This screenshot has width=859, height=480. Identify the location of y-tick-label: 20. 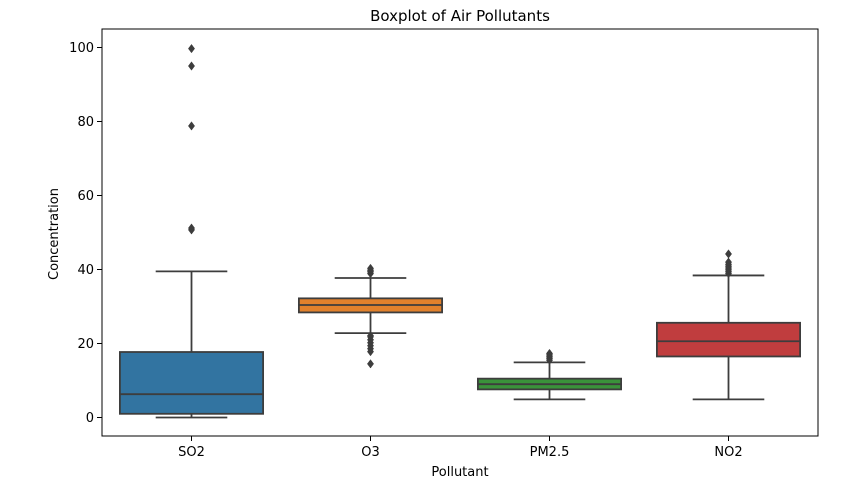
(85, 344).